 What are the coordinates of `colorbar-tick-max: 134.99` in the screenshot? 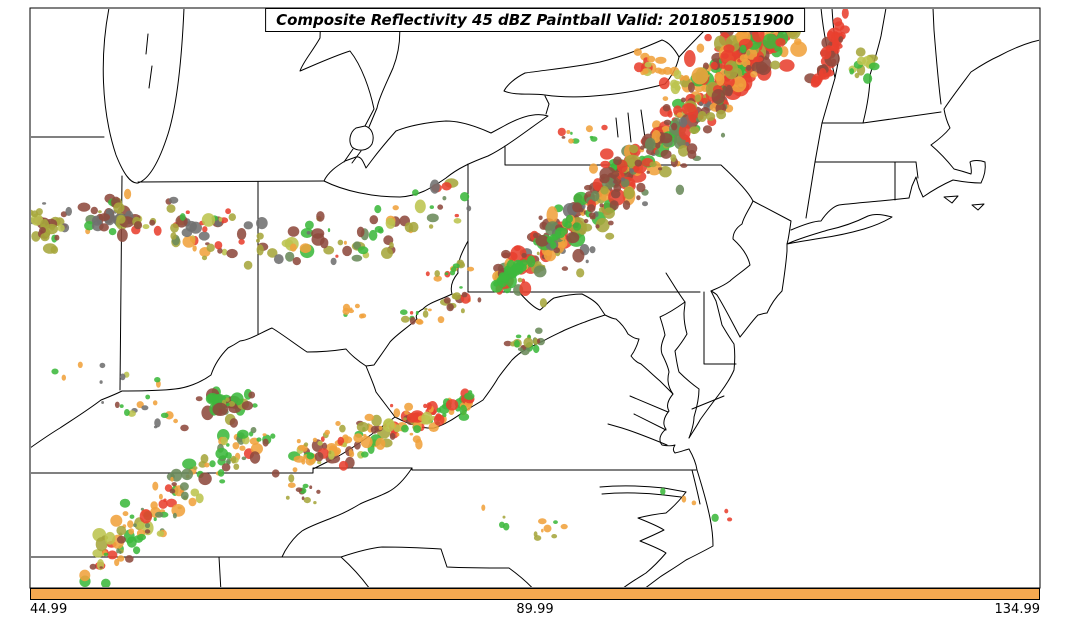 It's located at (1017, 609).